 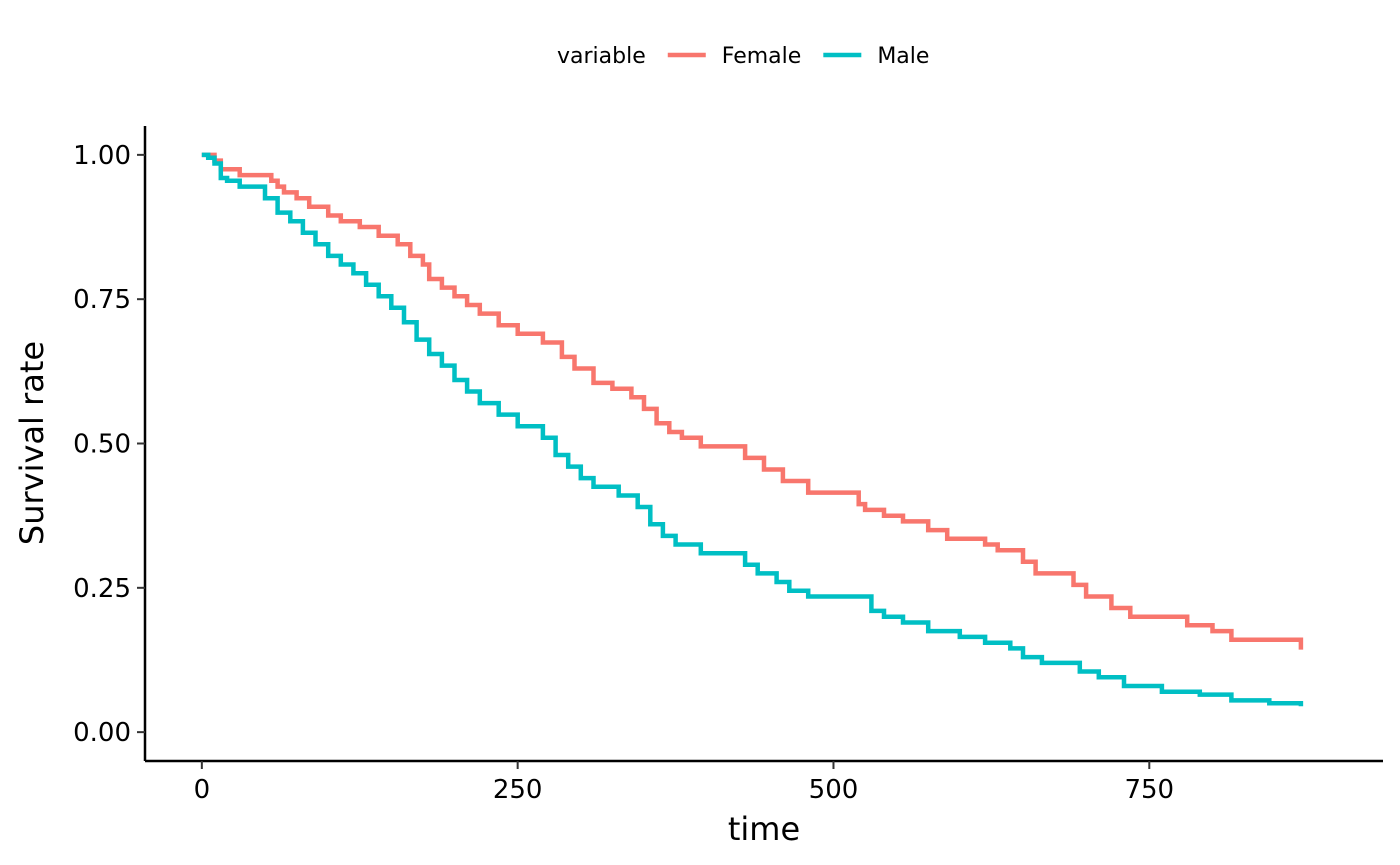 I want to click on legend-label-female: Female, so click(x=762, y=56).